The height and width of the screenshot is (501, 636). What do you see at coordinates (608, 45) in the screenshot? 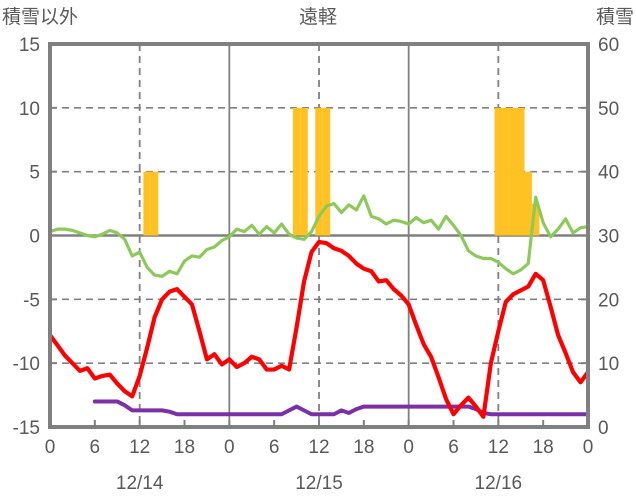
I see `y-axis-tick-label-right: 60` at bounding box center [608, 45].